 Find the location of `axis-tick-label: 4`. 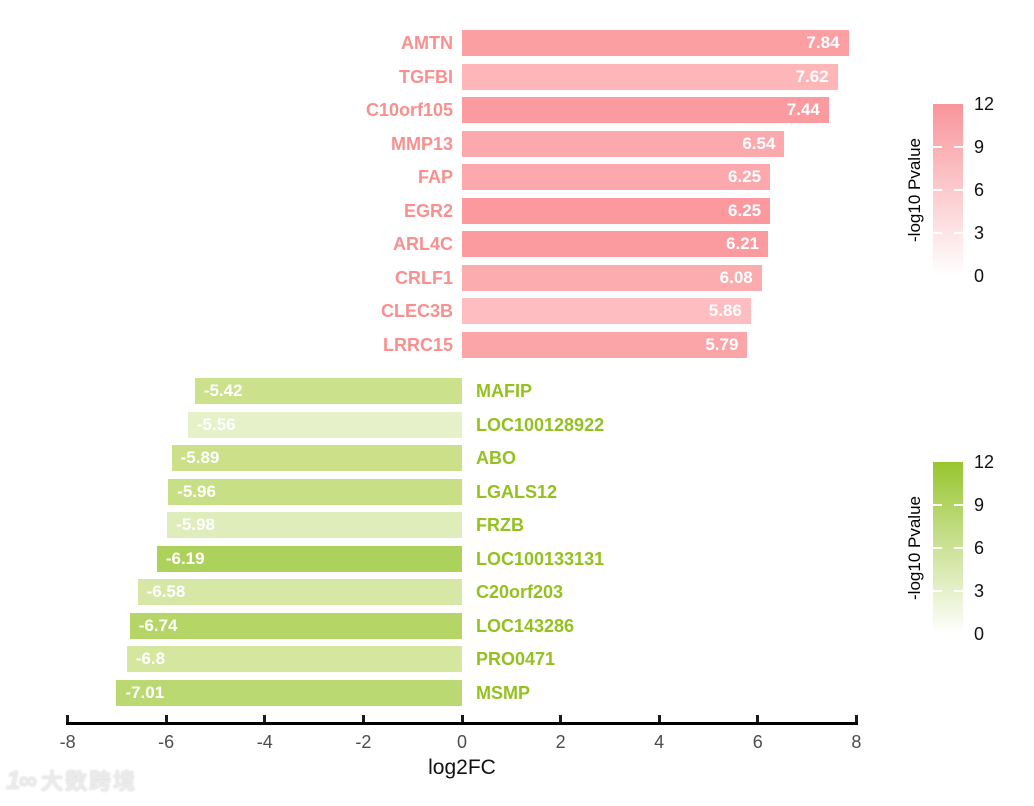

axis-tick-label: 4 is located at coordinates (659, 742).